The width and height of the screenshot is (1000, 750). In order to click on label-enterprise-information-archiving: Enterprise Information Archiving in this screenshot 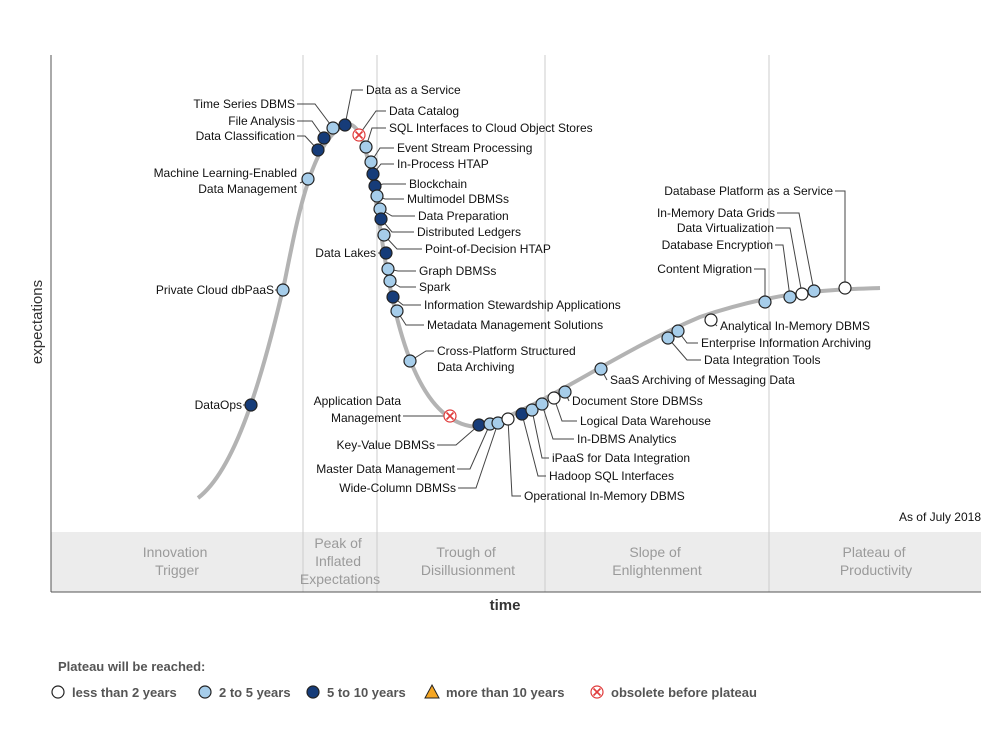, I will do `click(786, 343)`.